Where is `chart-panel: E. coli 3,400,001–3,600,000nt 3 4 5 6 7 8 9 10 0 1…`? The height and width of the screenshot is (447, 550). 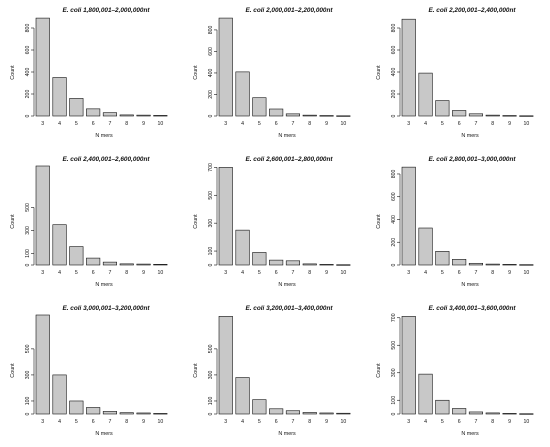
chart-panel: E. coli 3,400,001–3,600,000nt 3 4 5 6 7 8 9 10 0 1… is located at coordinates (457, 372).